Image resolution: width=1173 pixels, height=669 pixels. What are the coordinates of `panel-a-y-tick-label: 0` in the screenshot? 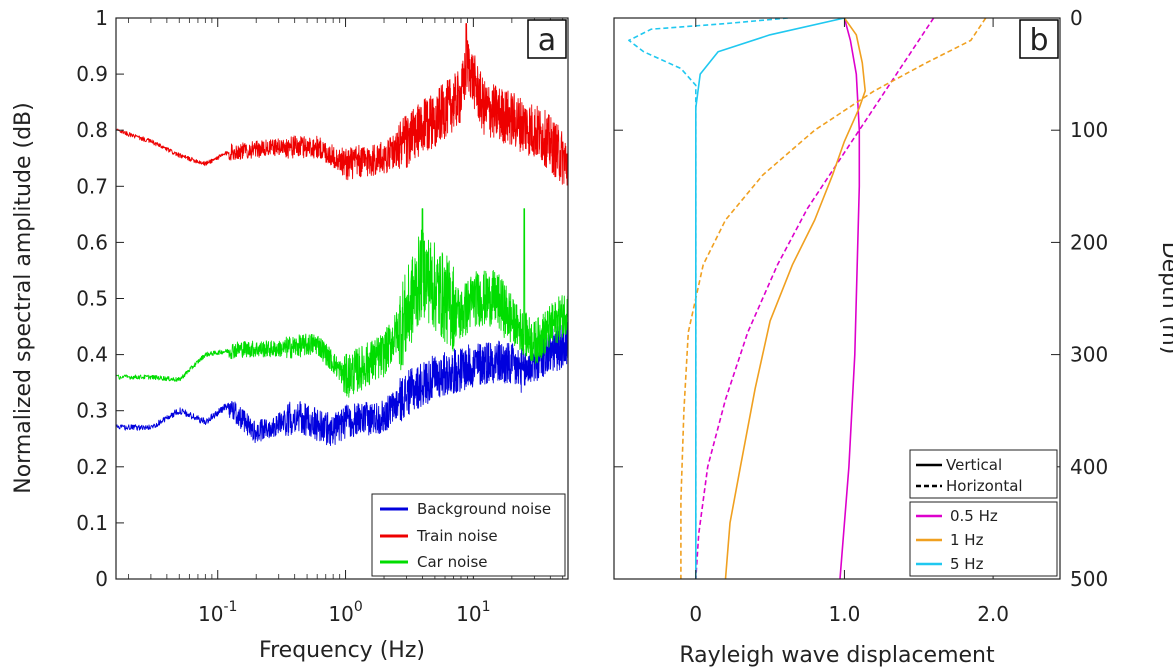 It's located at (101, 579).